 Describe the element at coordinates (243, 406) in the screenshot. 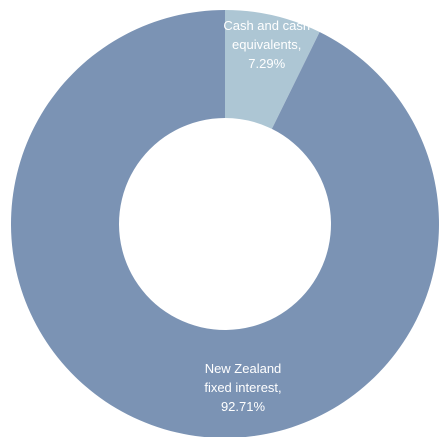

I see `slice-label-line: 92.71%` at that location.